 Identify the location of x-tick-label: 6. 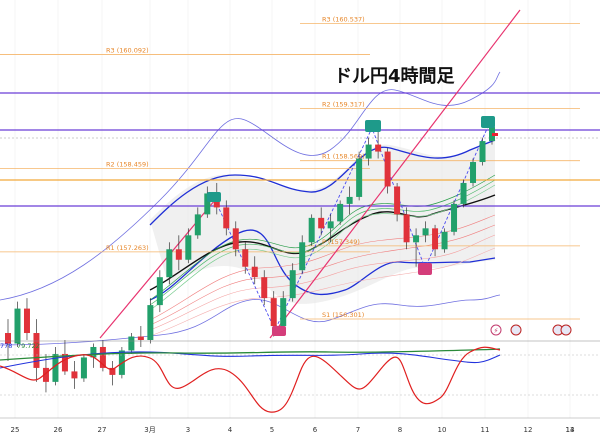
(315, 430).